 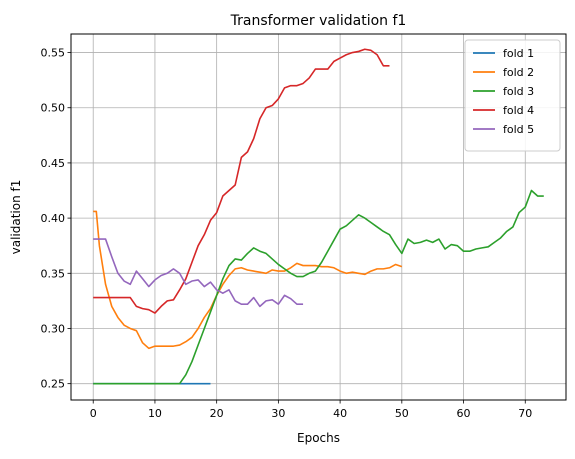 I want to click on y-tick-label: 0.50, so click(x=53, y=108).